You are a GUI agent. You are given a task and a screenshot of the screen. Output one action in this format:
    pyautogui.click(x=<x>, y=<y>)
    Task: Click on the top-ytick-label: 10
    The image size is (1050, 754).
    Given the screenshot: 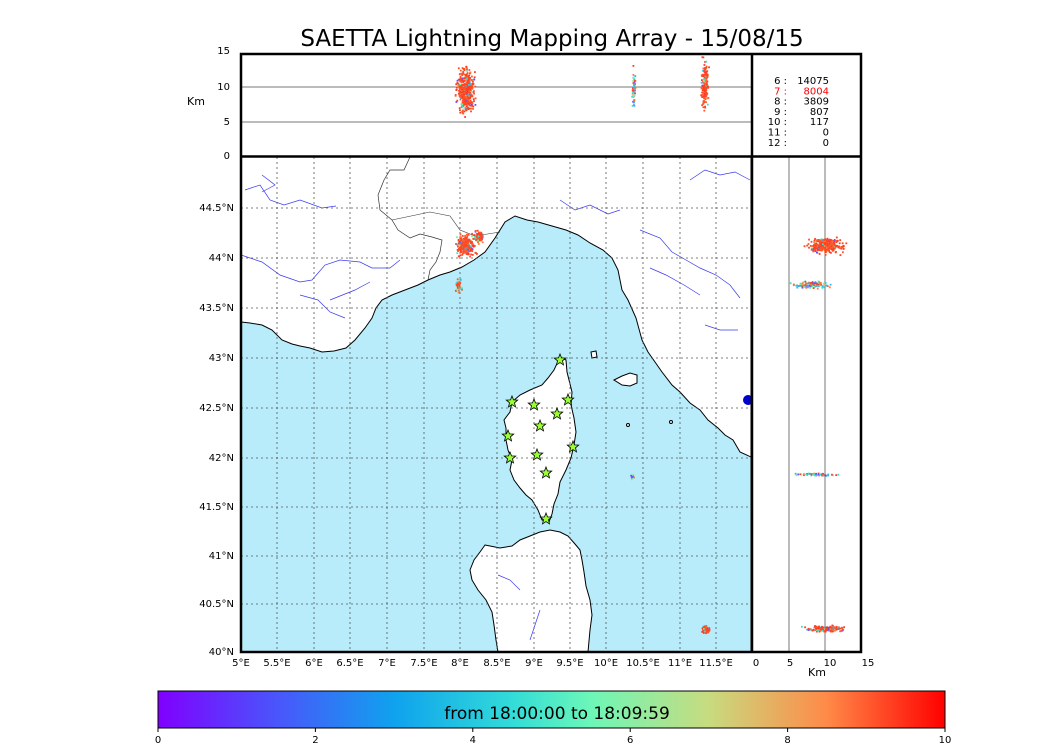 What is the action you would take?
    pyautogui.click(x=223, y=87)
    